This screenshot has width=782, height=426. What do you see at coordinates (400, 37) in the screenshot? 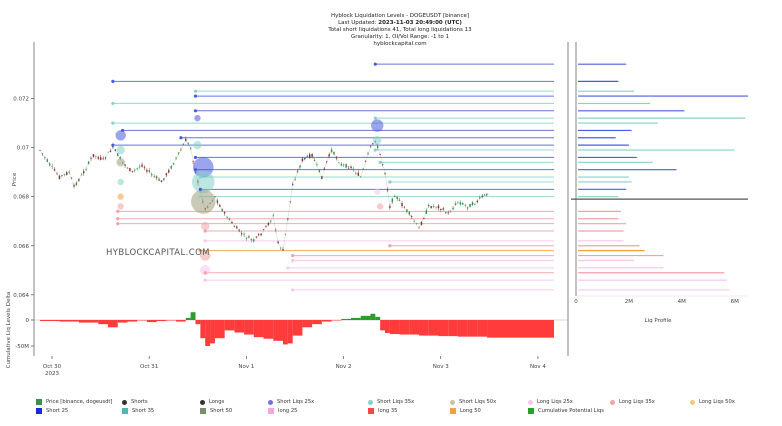
I see `granularity-line: Granularity: 1, OI/Vol Range: -1 to 1` at bounding box center [400, 37].